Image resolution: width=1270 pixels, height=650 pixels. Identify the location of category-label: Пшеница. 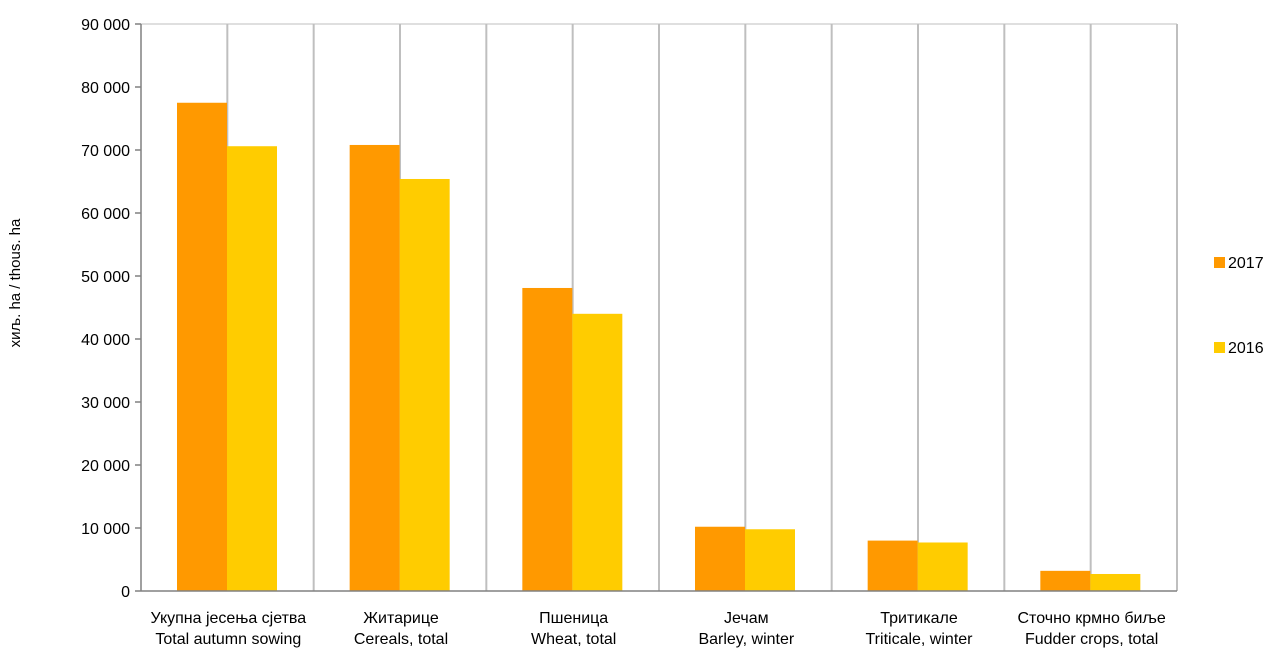
(573, 618).